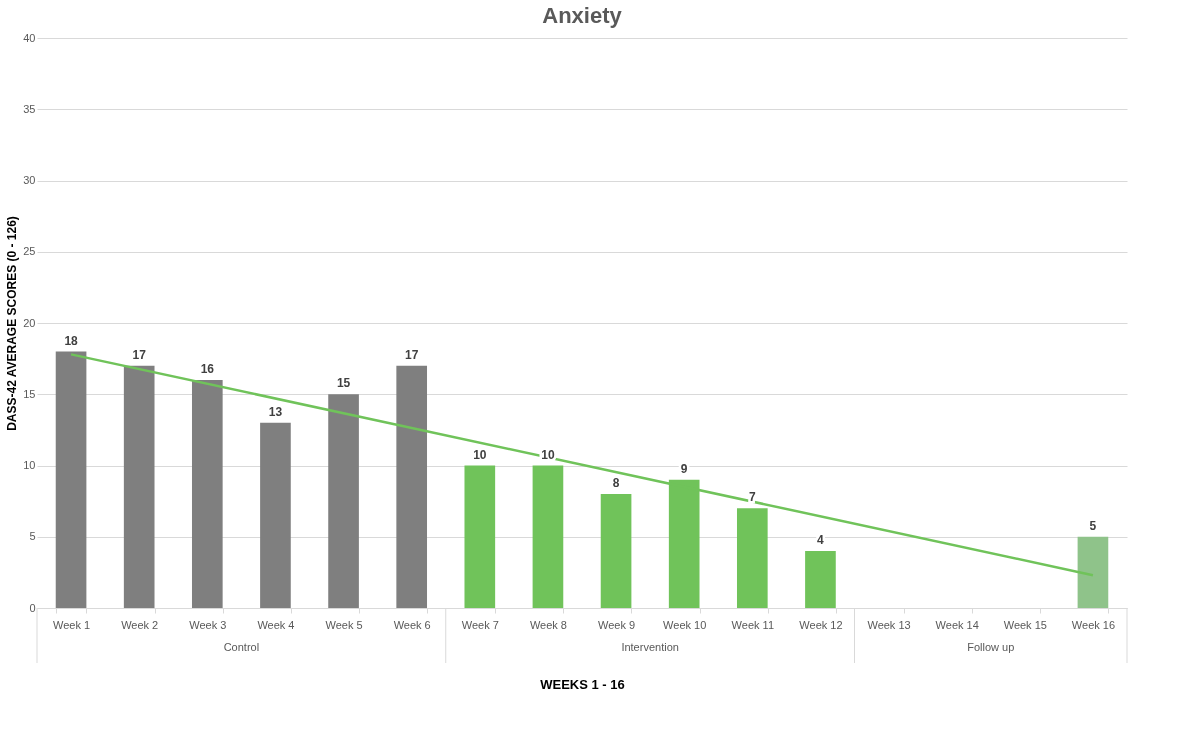  Describe the element at coordinates (29, 393) in the screenshot. I see `y-tick-label: 15` at that location.